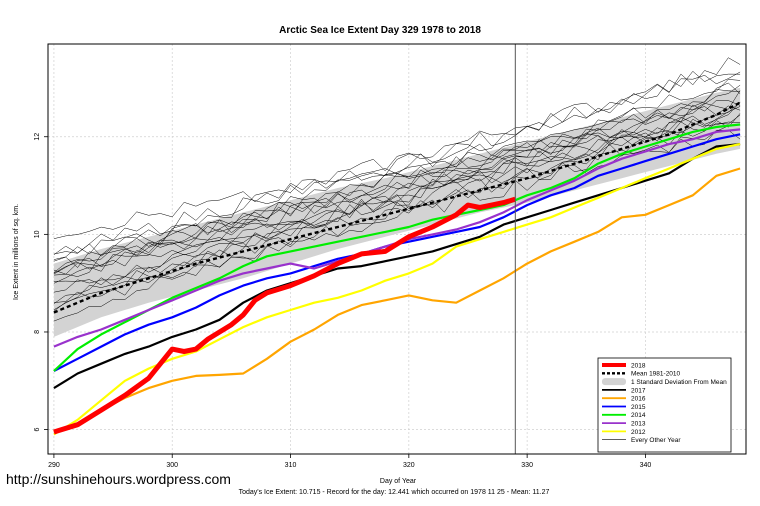 The width and height of the screenshot is (760, 506). What do you see at coordinates (16, 252) in the screenshot?
I see `y-axis-label: Ice Extent in millions of sq. km.` at bounding box center [16, 252].